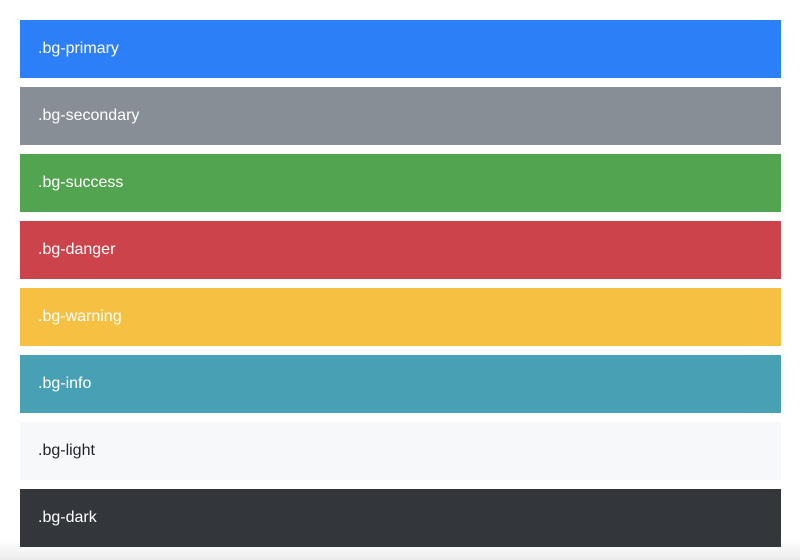 This screenshot has height=560, width=800. Describe the element at coordinates (400, 451) in the screenshot. I see `bg-light-bar: .bg-light` at that location.